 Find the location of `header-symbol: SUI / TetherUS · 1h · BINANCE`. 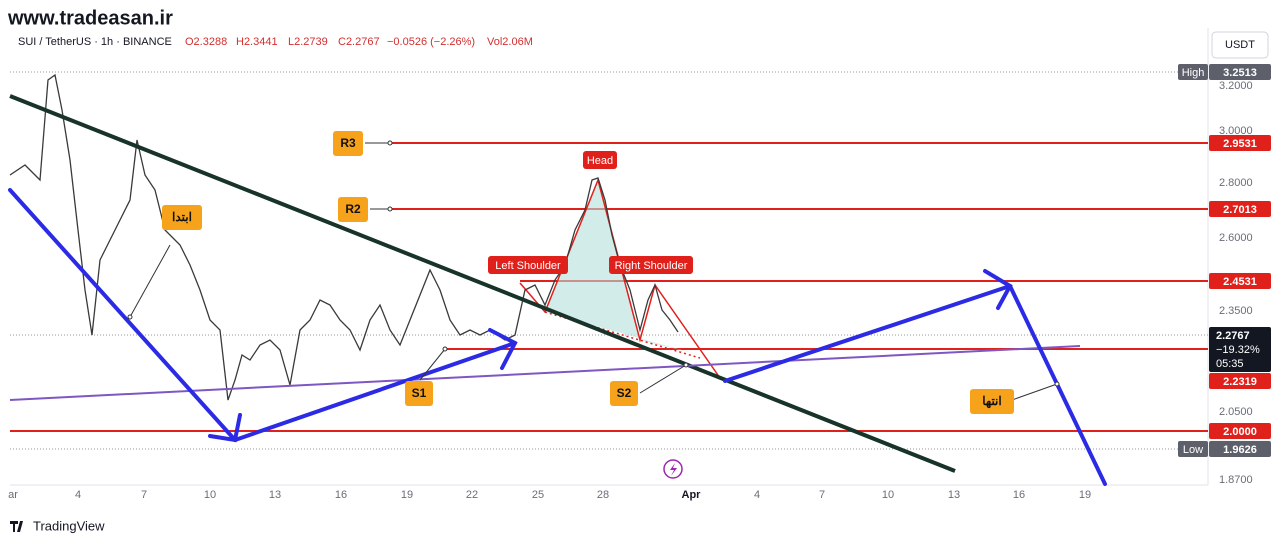

header-symbol: SUI / TetherUS · 1h · BINANCE is located at coordinates (95, 42).